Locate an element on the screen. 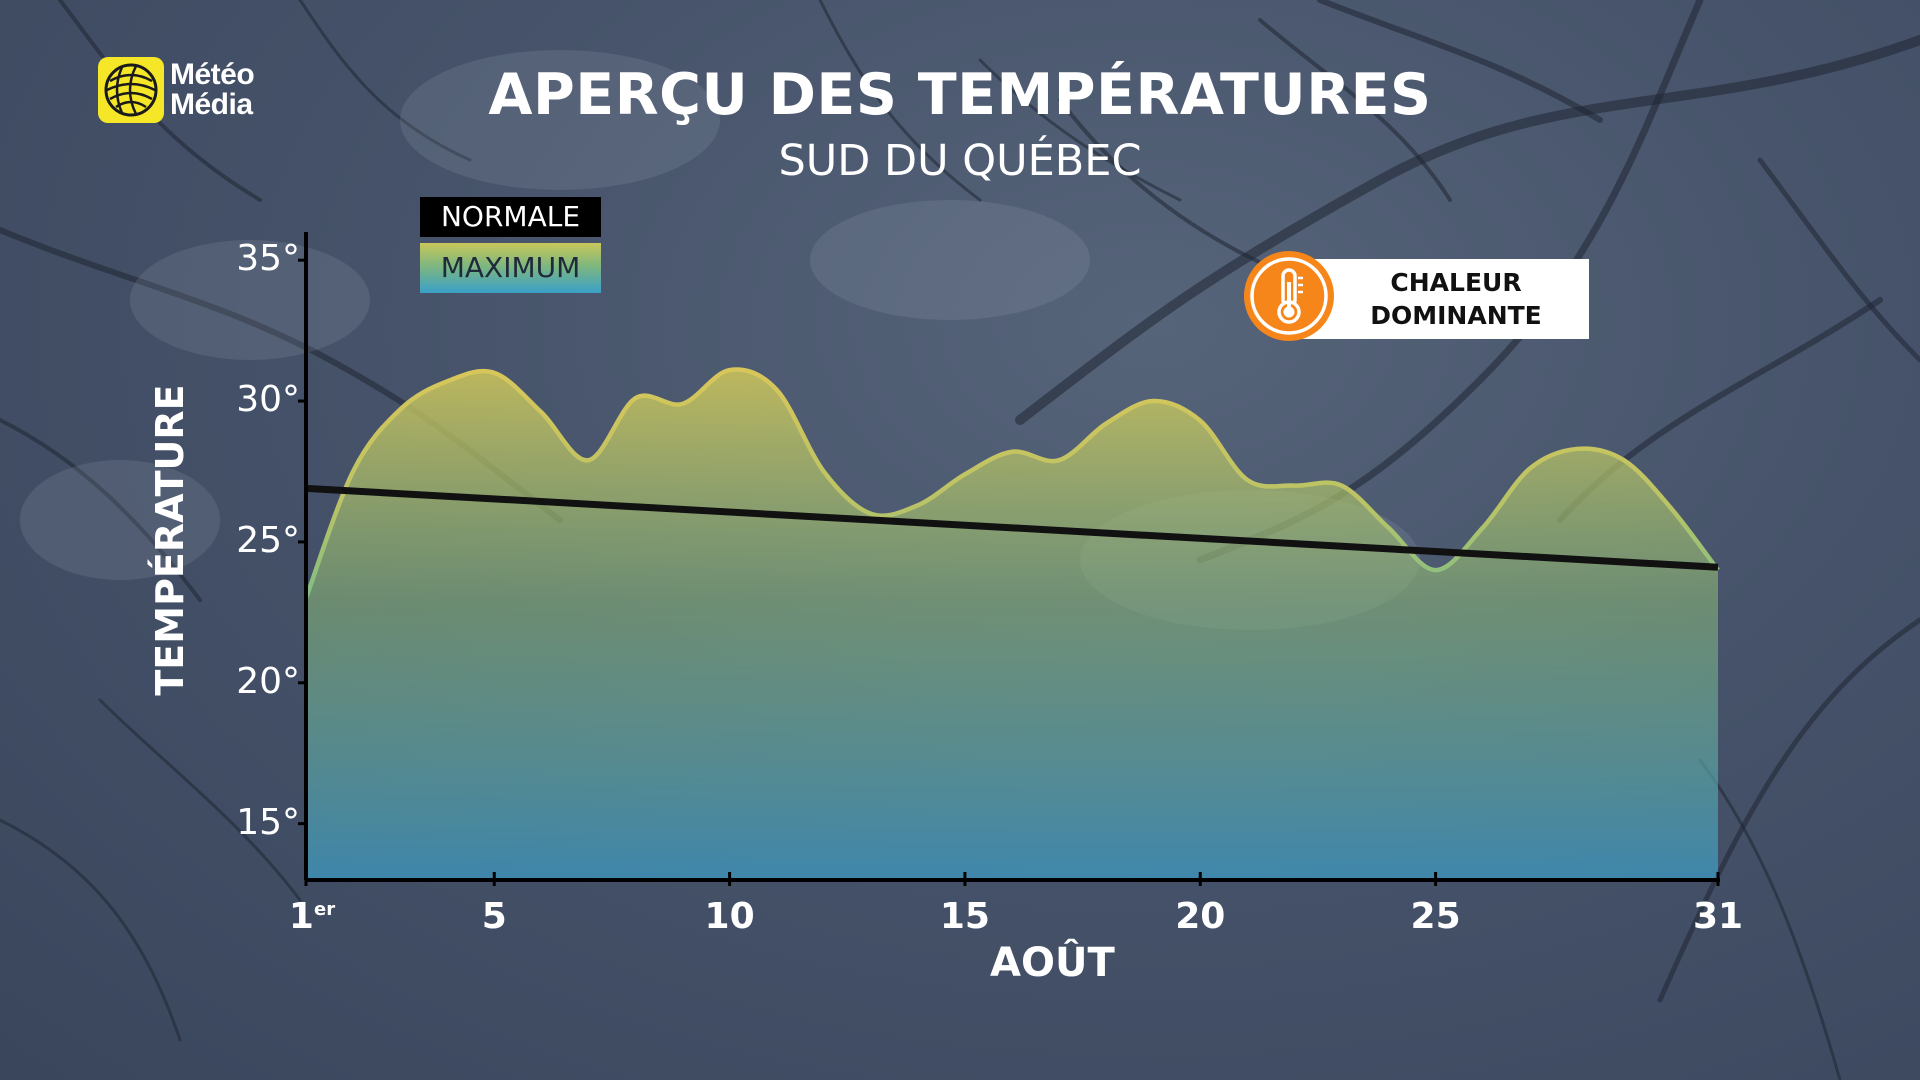 The image size is (1920, 1080). logo-line1: Météo is located at coordinates (212, 74).